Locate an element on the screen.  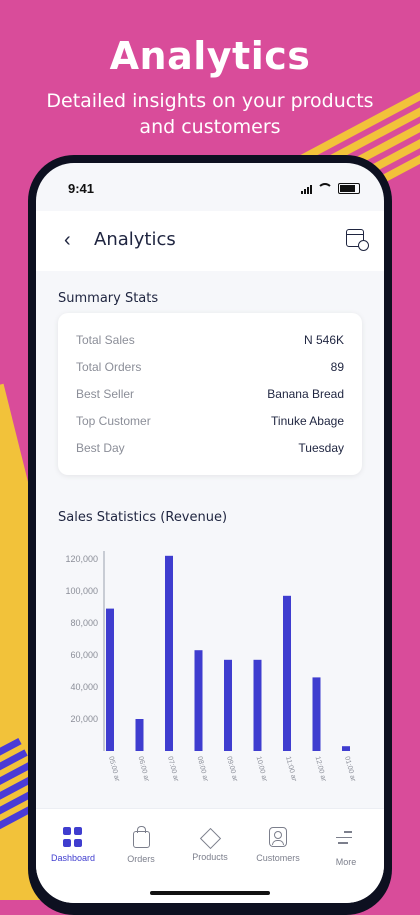
nav-orders: Orders is located at coordinates (141, 845).